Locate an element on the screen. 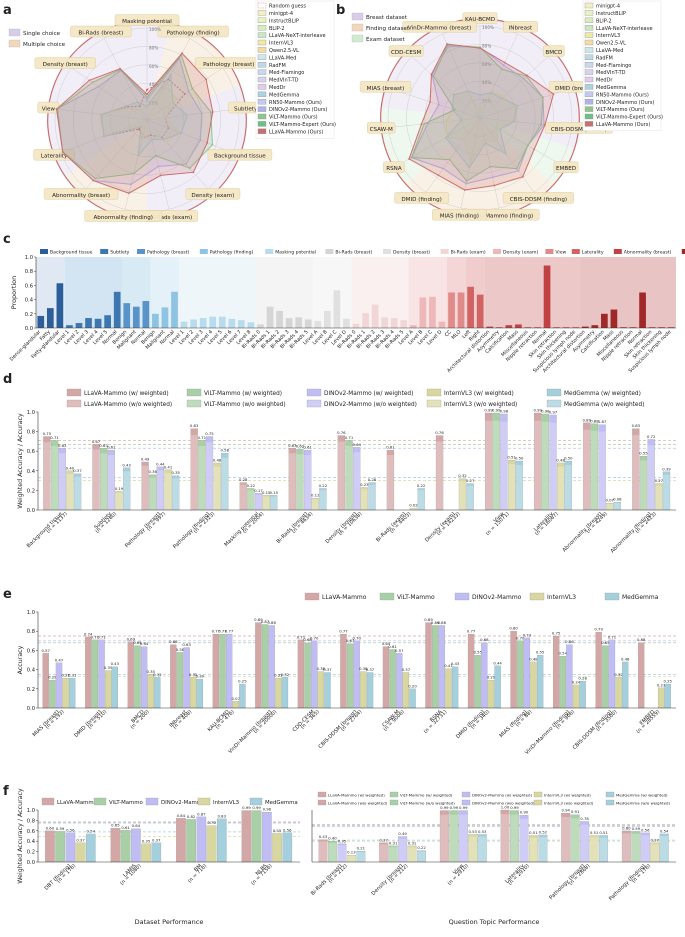 The image size is (685, 937). data-label: 0.22 is located at coordinates (251, 485).